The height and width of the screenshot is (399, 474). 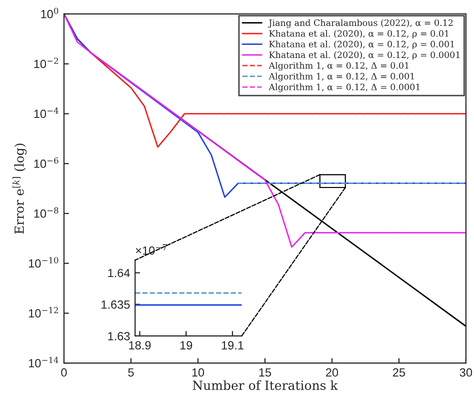 What do you see at coordinates (64, 372) in the screenshot?
I see `x-tick-label: 0` at bounding box center [64, 372].